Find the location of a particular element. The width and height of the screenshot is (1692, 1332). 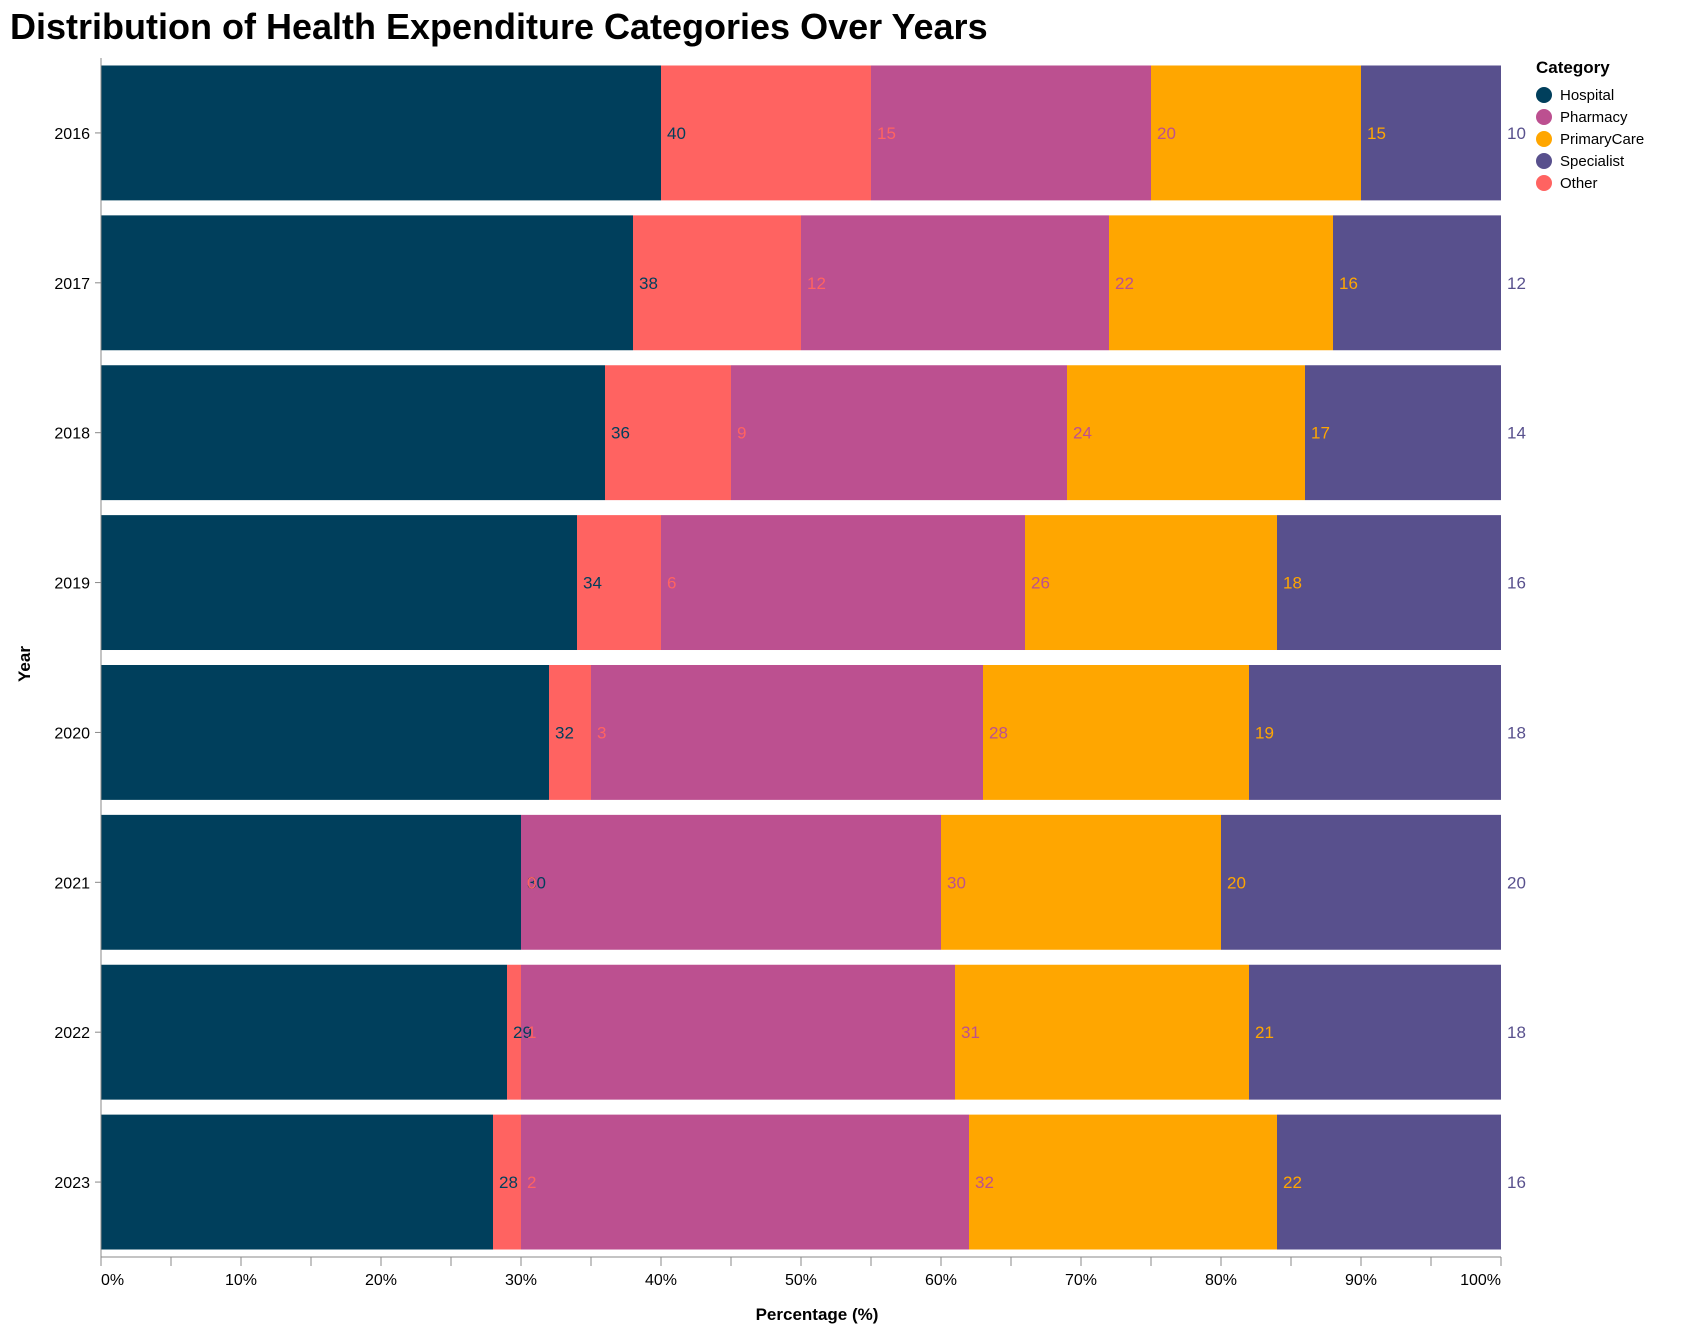

bar-other-2020 is located at coordinates (570, 732).